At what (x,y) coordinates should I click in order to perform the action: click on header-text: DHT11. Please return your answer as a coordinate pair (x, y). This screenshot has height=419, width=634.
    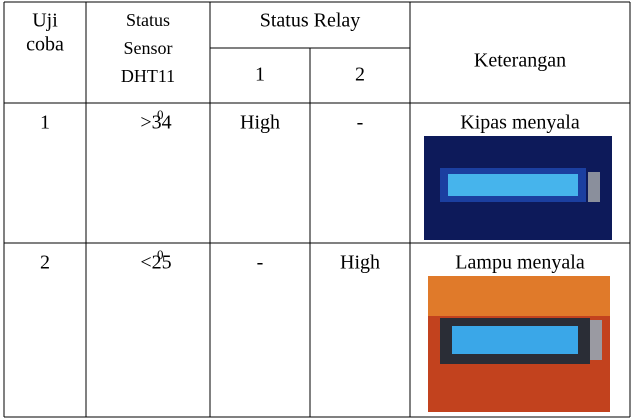
    Looking at the image, I should click on (148, 76).